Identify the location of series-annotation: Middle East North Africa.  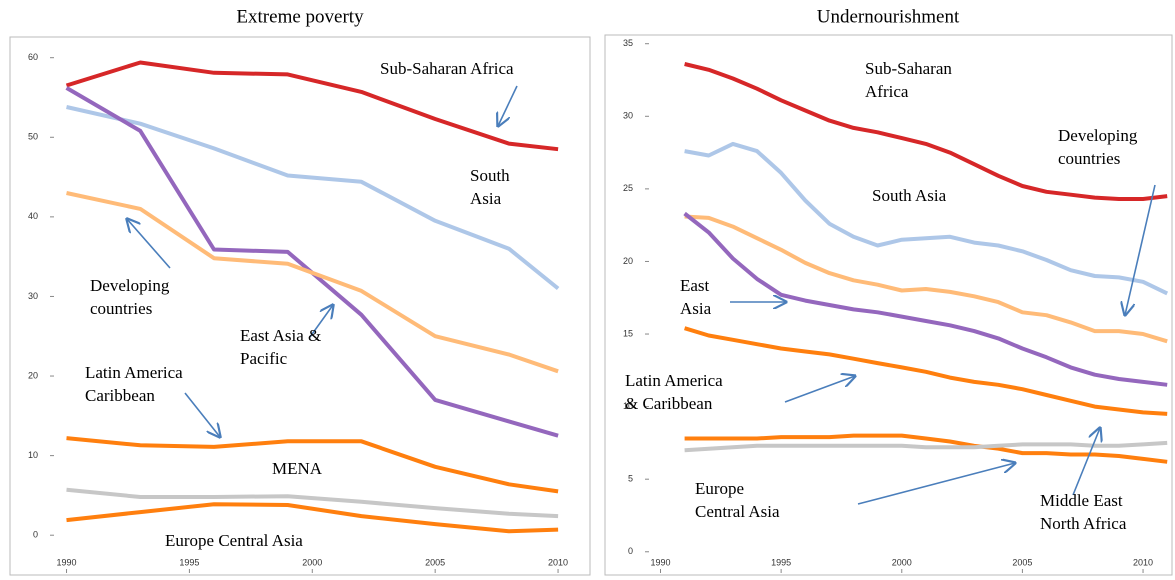
(1083, 512).